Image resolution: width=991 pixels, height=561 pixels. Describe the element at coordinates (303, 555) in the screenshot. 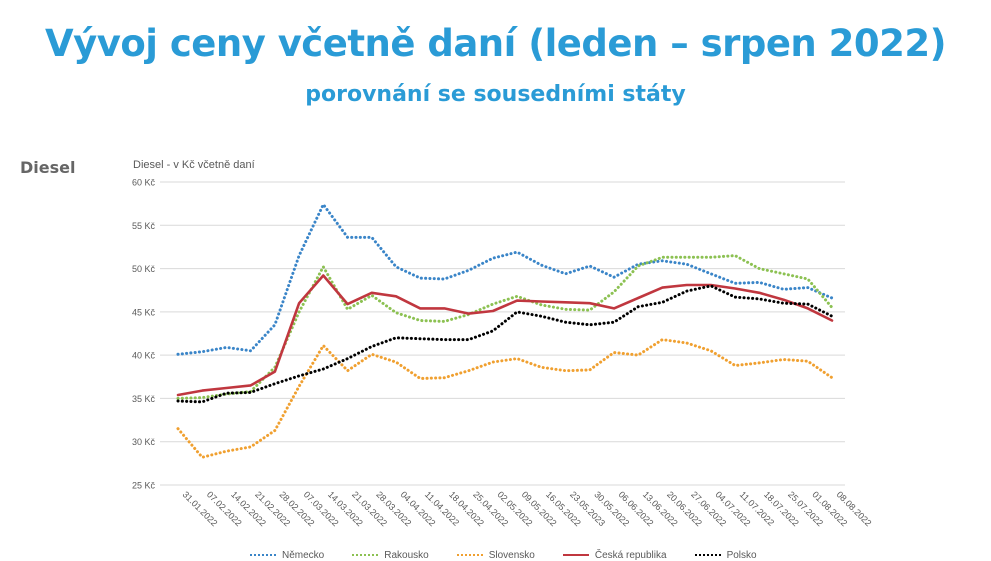

I see `legend-label: Německo` at that location.